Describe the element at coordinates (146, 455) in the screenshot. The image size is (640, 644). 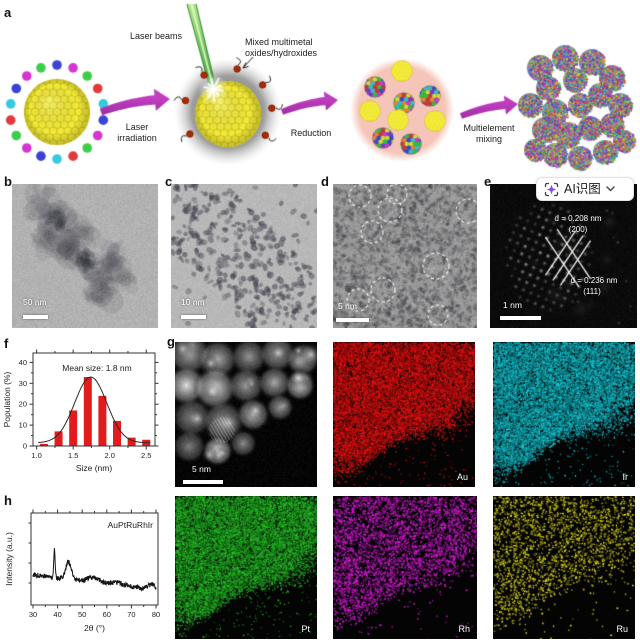
I see `svg-text: 2.5` at that location.